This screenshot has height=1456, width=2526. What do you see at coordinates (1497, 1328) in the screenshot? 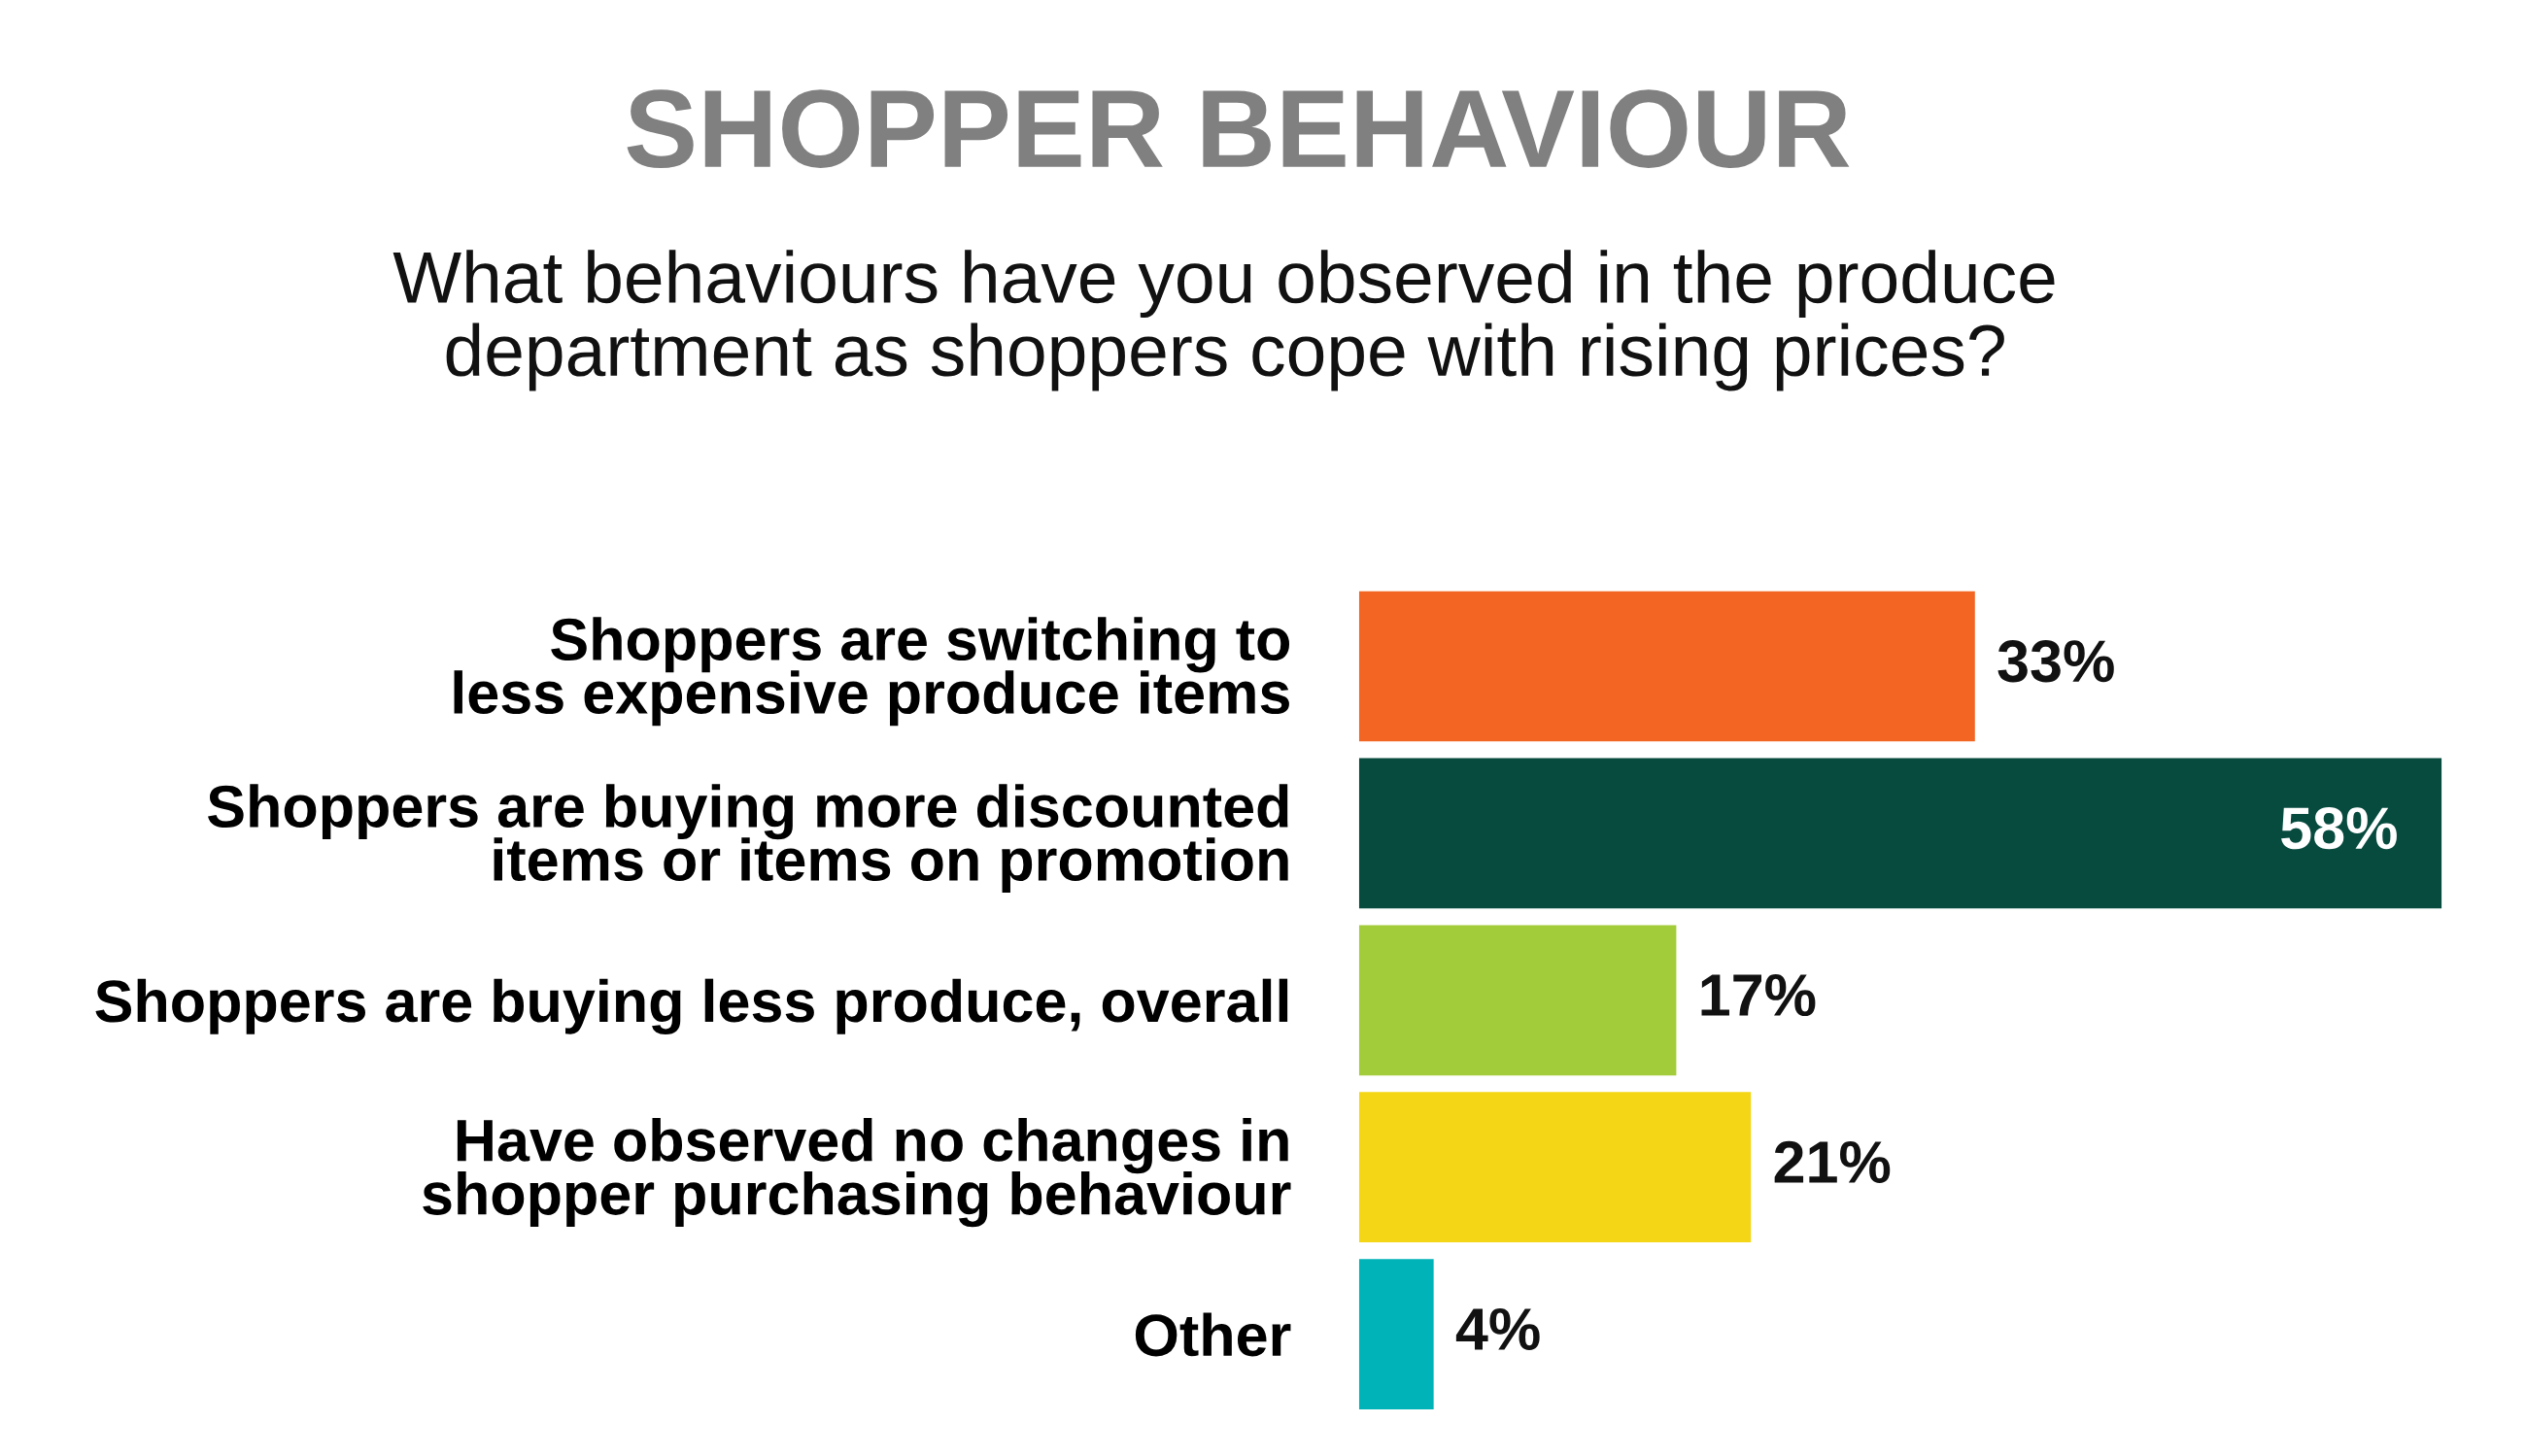
I see `data-label: 4%` at bounding box center [1497, 1328].